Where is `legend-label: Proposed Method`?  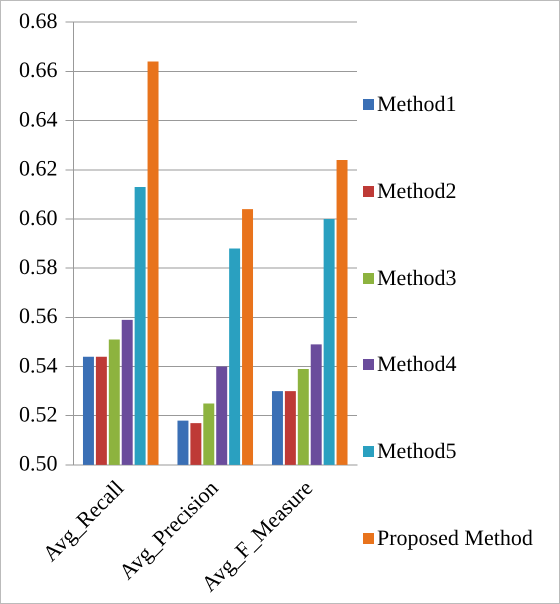 legend-label: Proposed Method is located at coordinates (455, 537).